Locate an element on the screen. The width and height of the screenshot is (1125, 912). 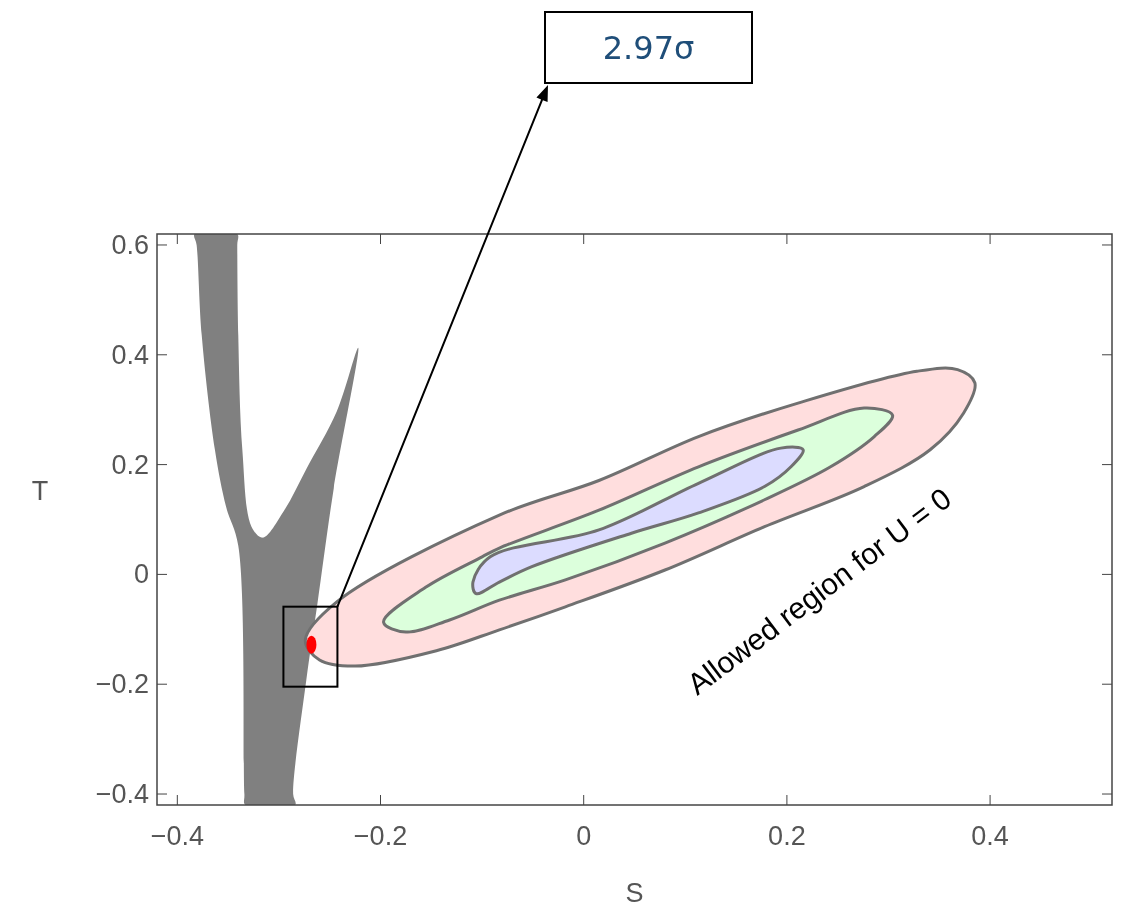
y-tick-label: −0.4 is located at coordinates (122, 794).